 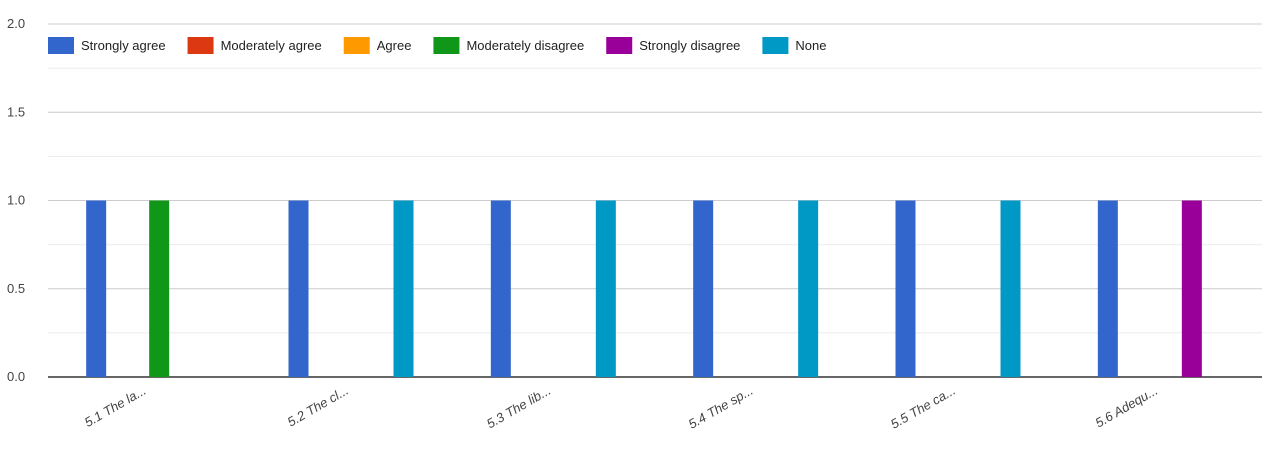 I want to click on legend-label: Strongly disagree, so click(x=689, y=45).